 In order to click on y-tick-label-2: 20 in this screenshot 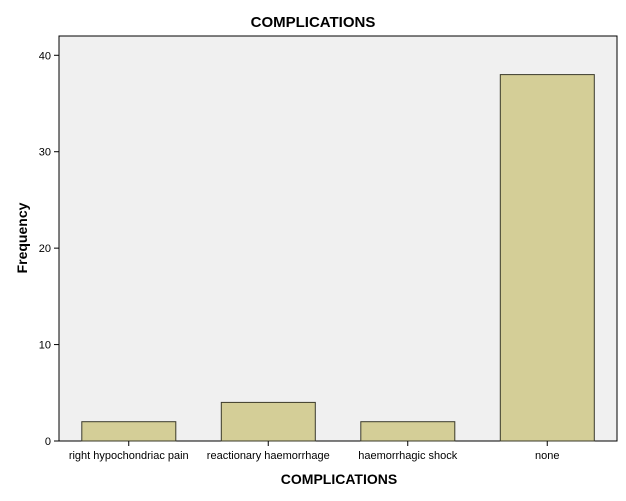, I will do `click(45, 249)`.